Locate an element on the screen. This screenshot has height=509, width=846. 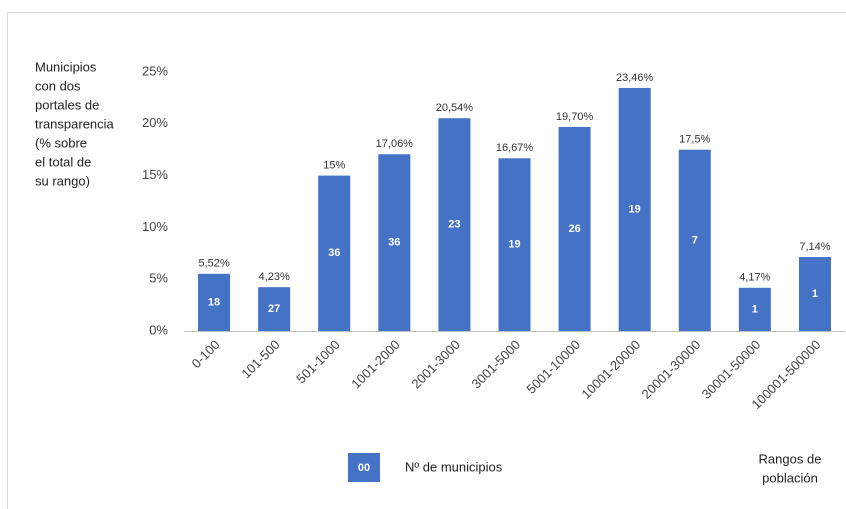
bar-count: 27 is located at coordinates (274, 309).